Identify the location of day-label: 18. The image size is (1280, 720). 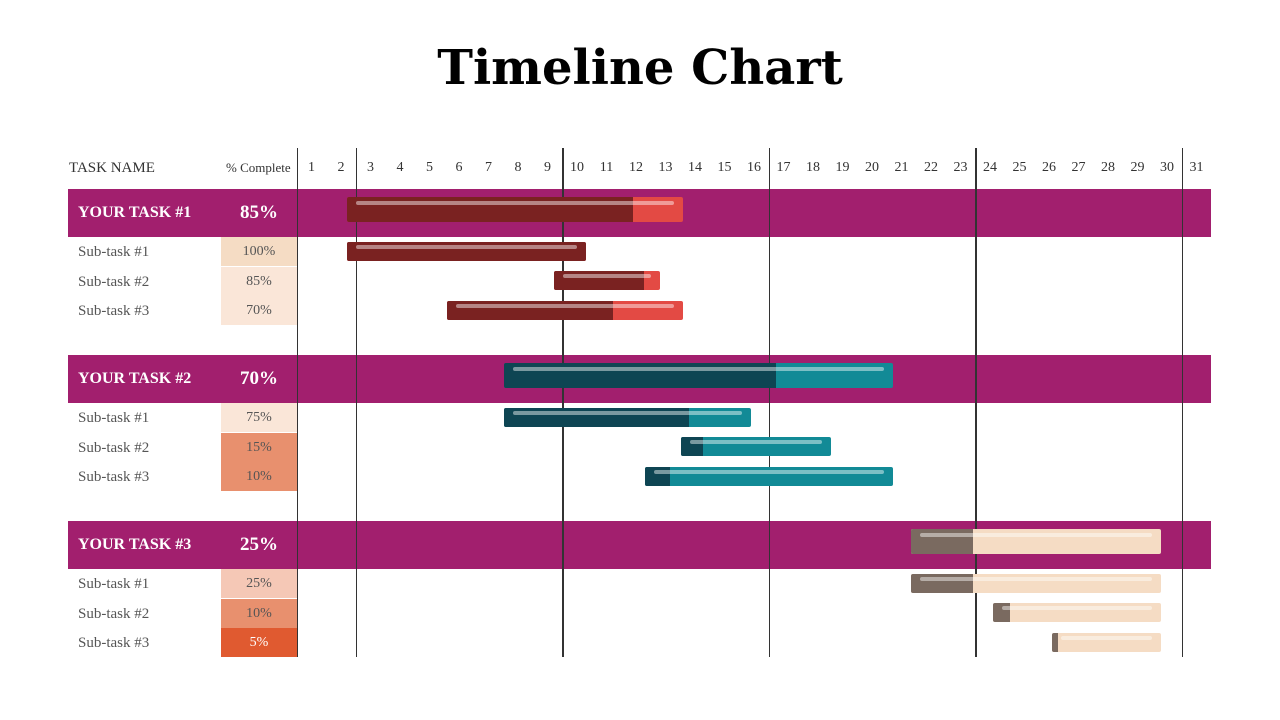
(813, 167).